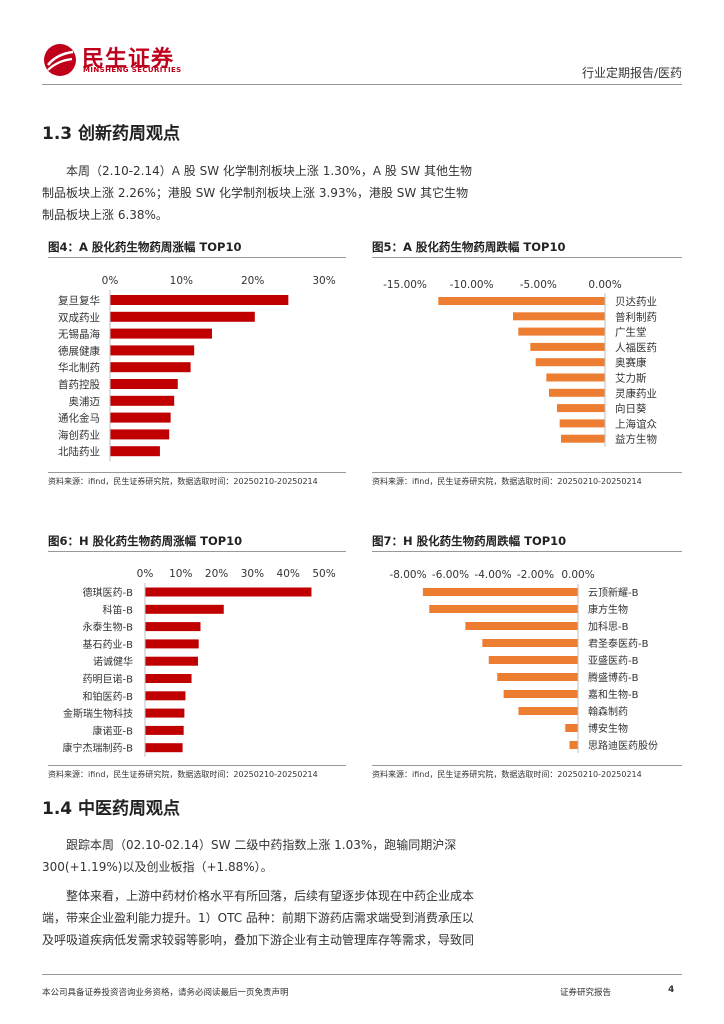 The width and height of the screenshot is (724, 1024). Describe the element at coordinates (145, 541) in the screenshot. I see `figure-title: 图6：H 股化药生物药周涨幅 TOP10` at that location.